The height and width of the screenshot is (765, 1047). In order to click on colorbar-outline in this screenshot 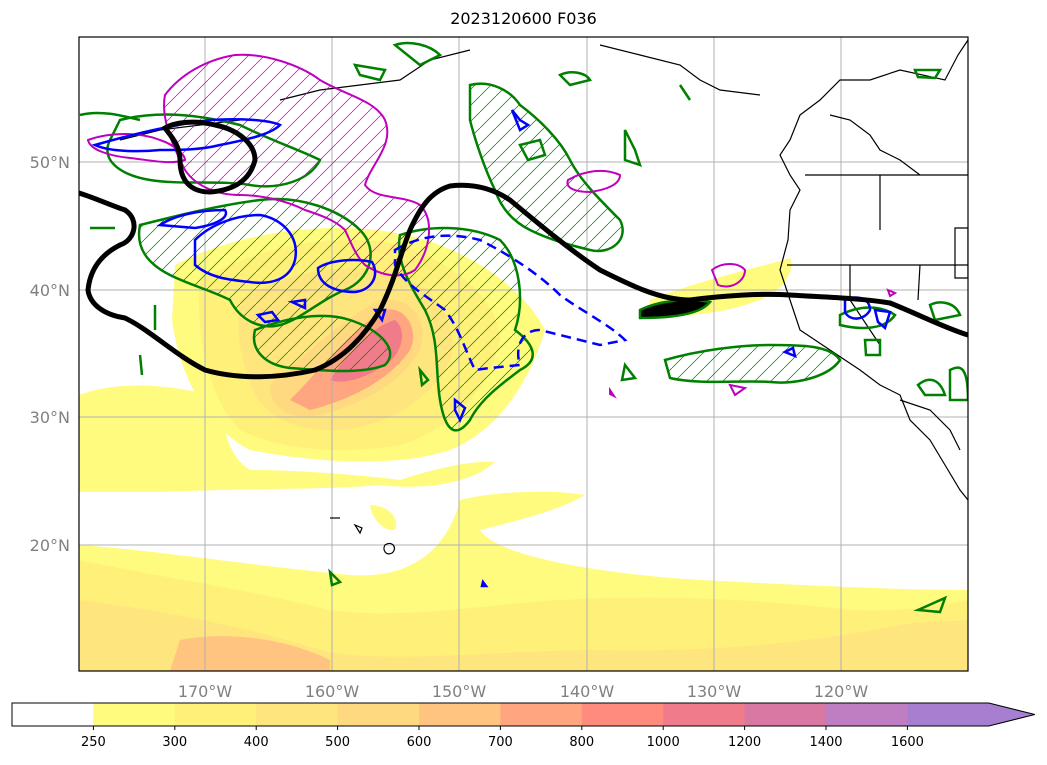, I will do `click(523, 714)`.